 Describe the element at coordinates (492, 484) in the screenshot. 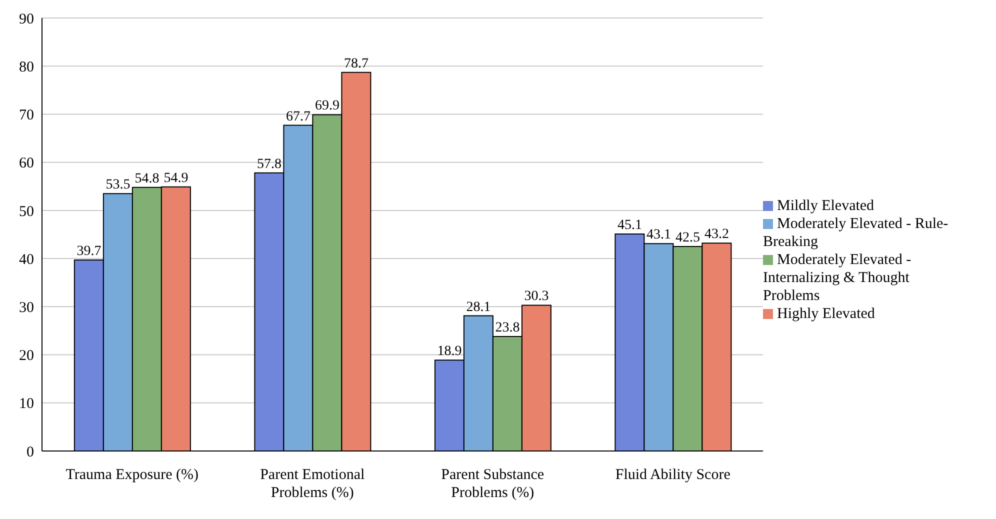

I see `x-tick-label: Parent Substance Problems (%)` at that location.